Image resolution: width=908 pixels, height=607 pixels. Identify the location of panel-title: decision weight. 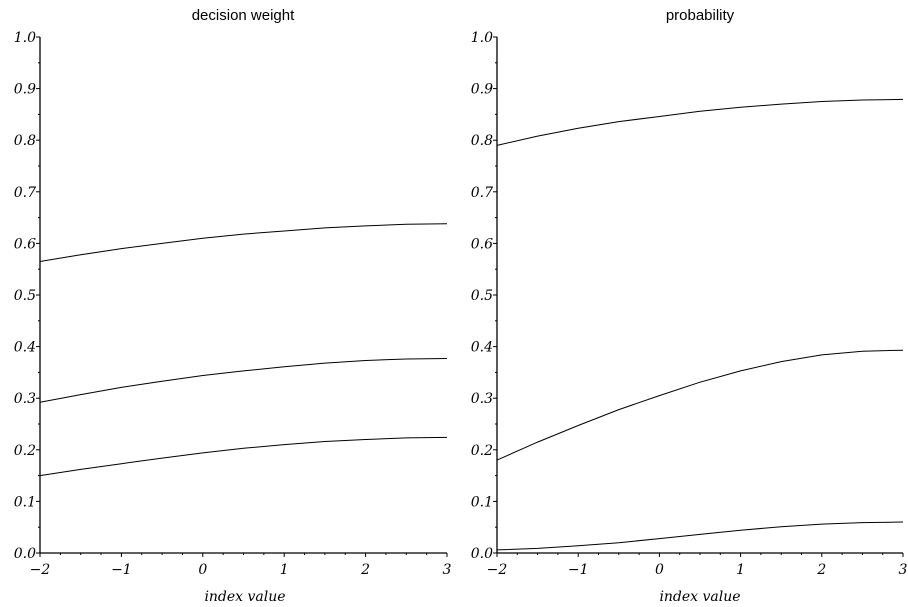
(243, 15).